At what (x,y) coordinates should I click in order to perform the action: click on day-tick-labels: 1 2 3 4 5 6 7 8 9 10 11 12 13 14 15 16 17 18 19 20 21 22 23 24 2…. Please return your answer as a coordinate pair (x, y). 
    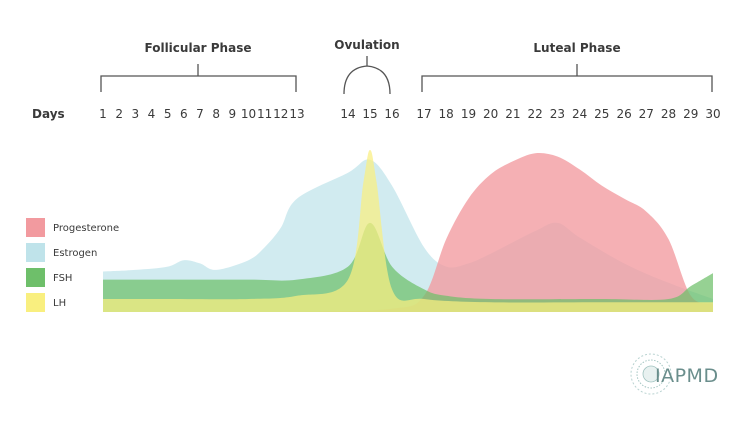
    Looking at the image, I should click on (409, 114).